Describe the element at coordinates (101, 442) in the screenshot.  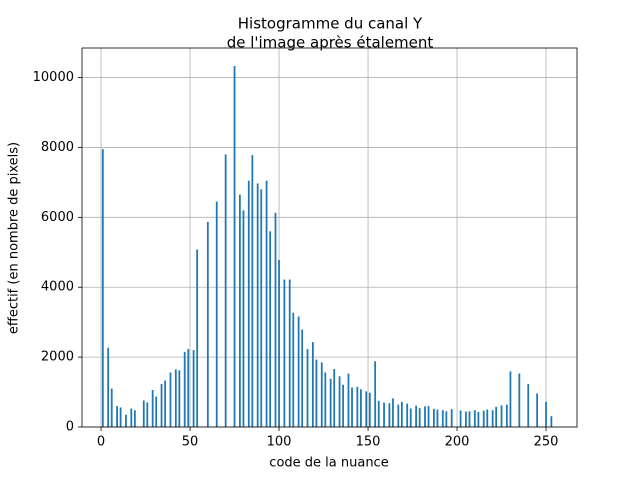
I see `x-tick-label: 0` at that location.